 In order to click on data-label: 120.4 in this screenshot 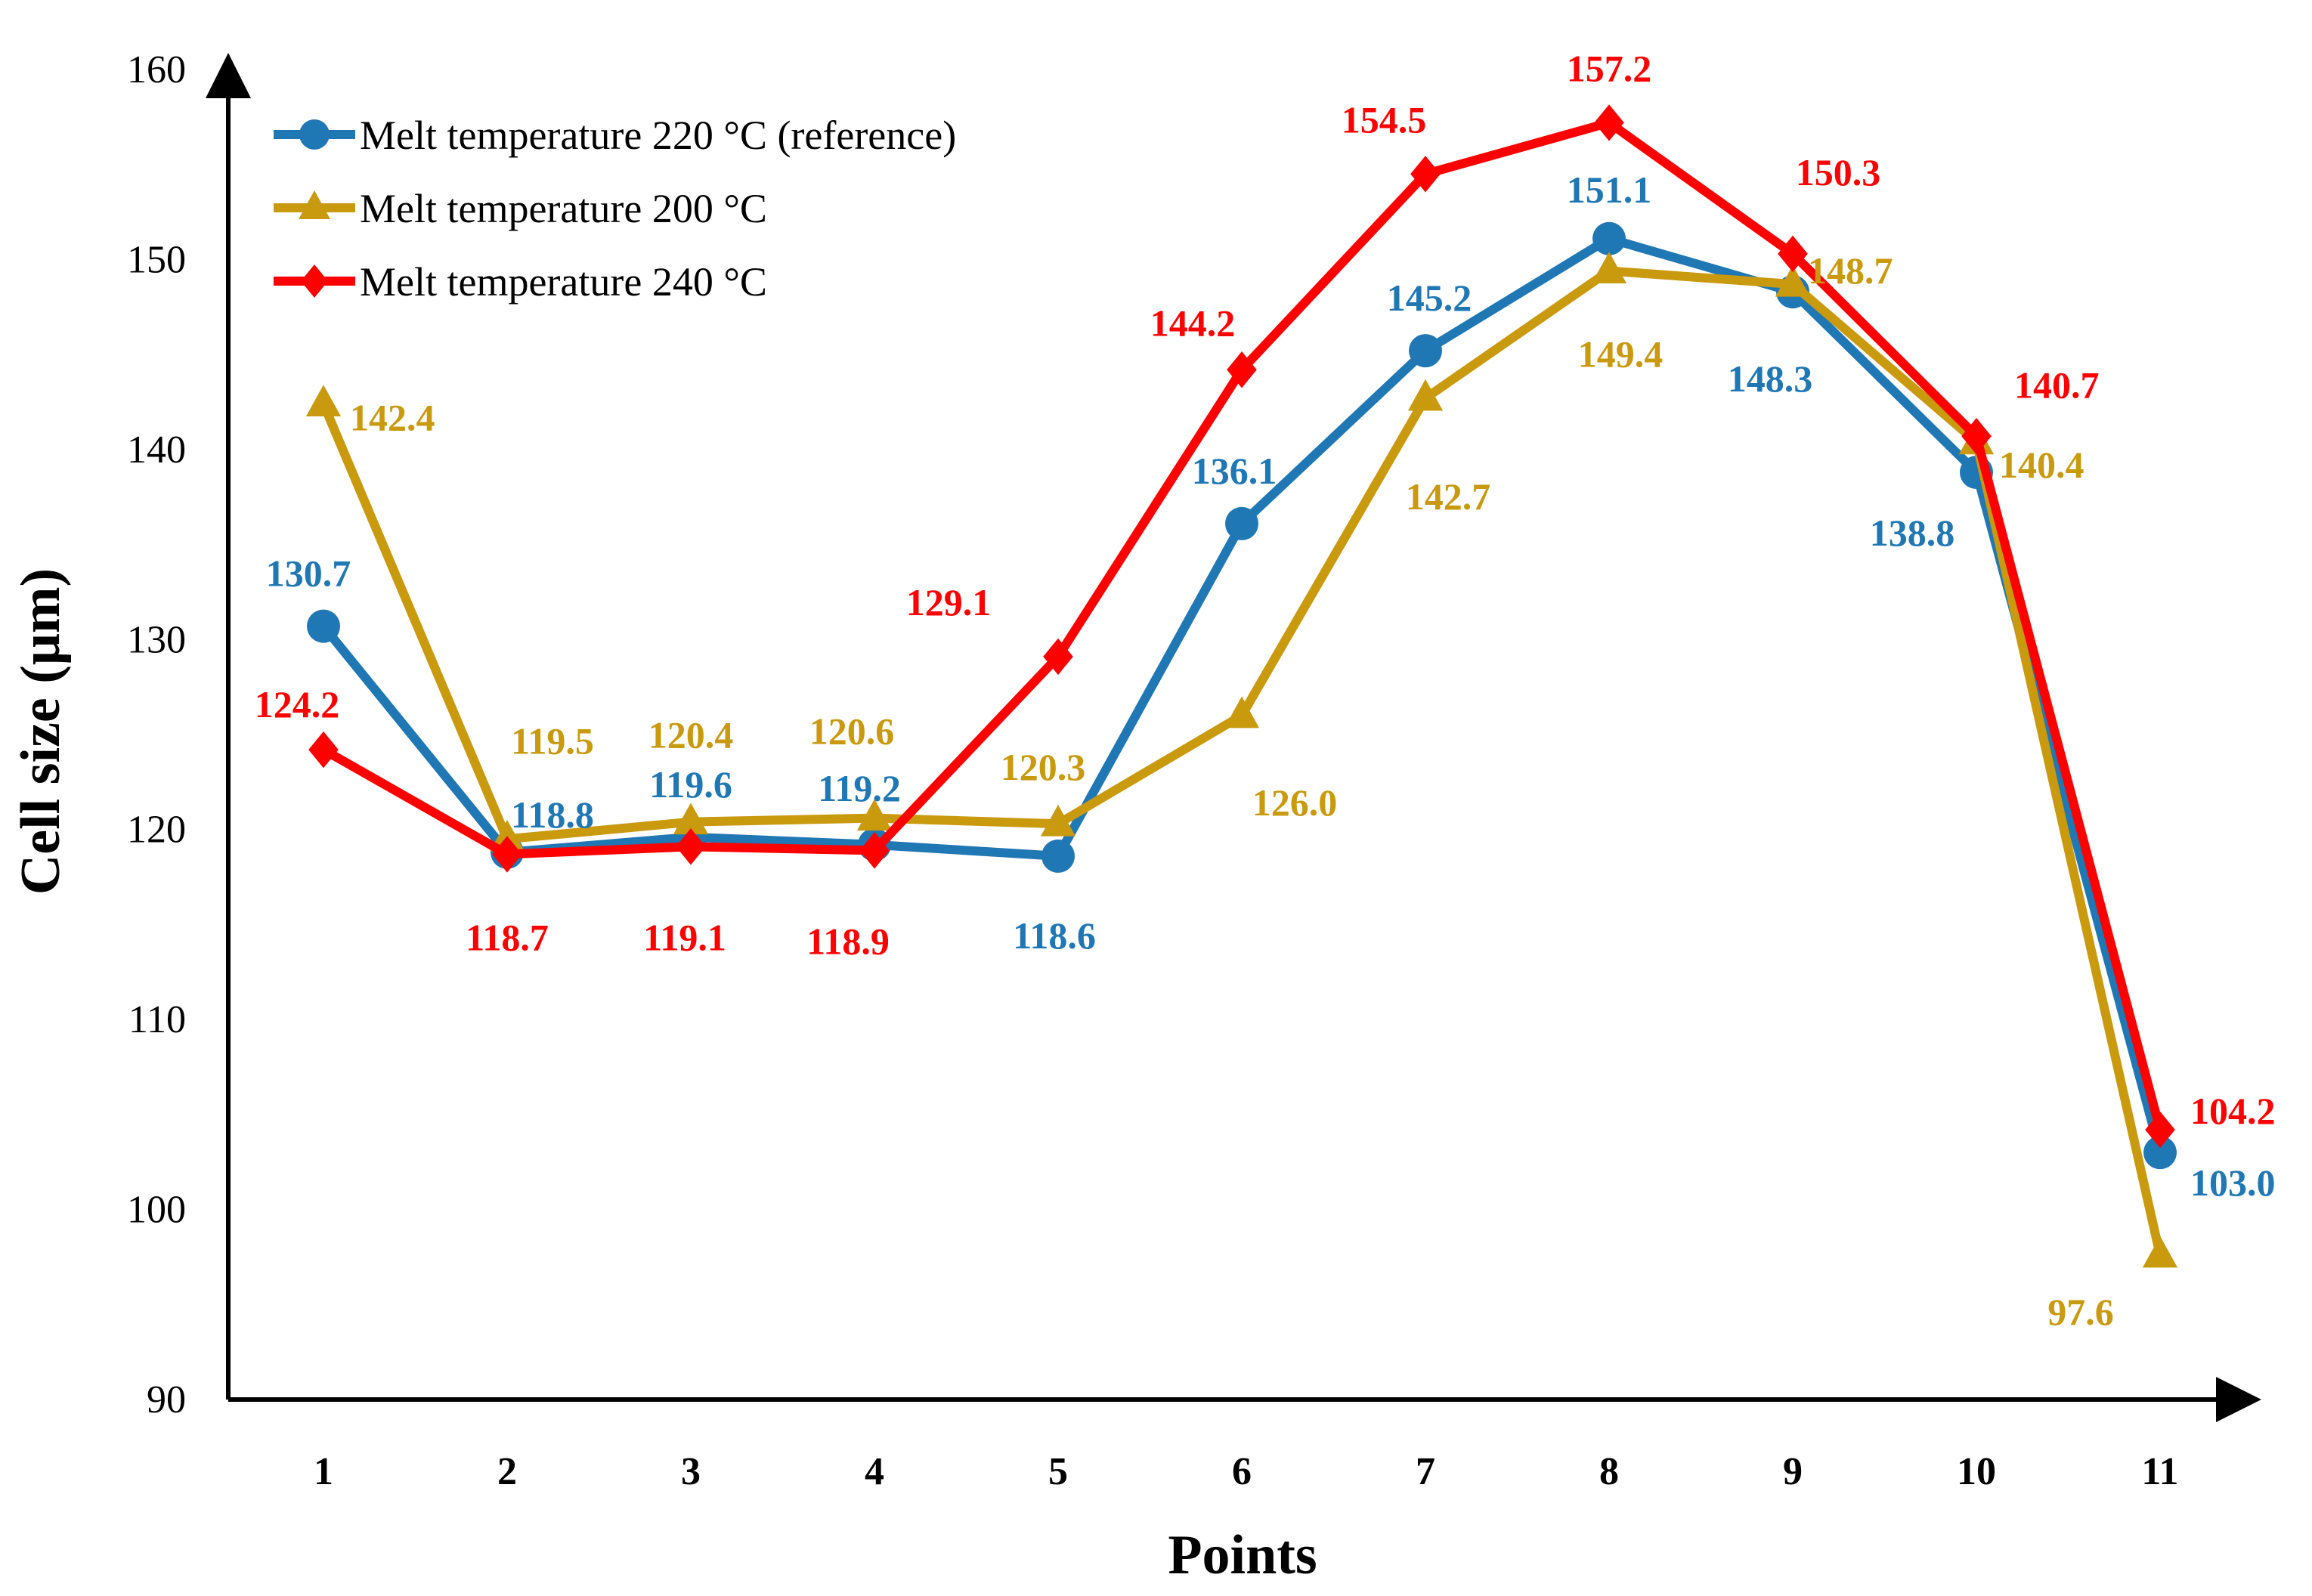, I will do `click(691, 735)`.